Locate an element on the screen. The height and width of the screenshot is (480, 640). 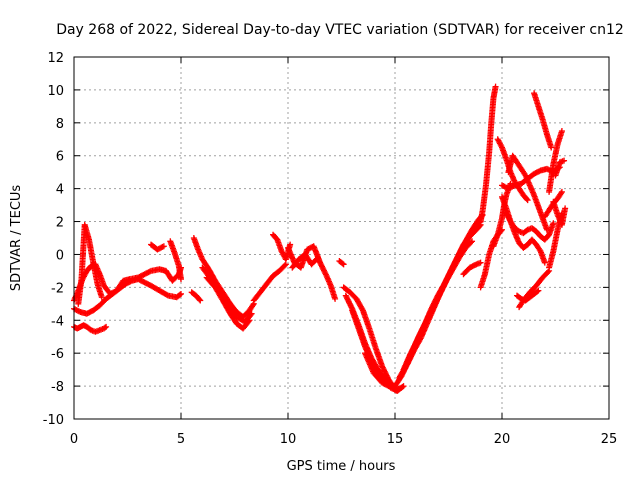
x-tick-label: 10 is located at coordinates (288, 439).